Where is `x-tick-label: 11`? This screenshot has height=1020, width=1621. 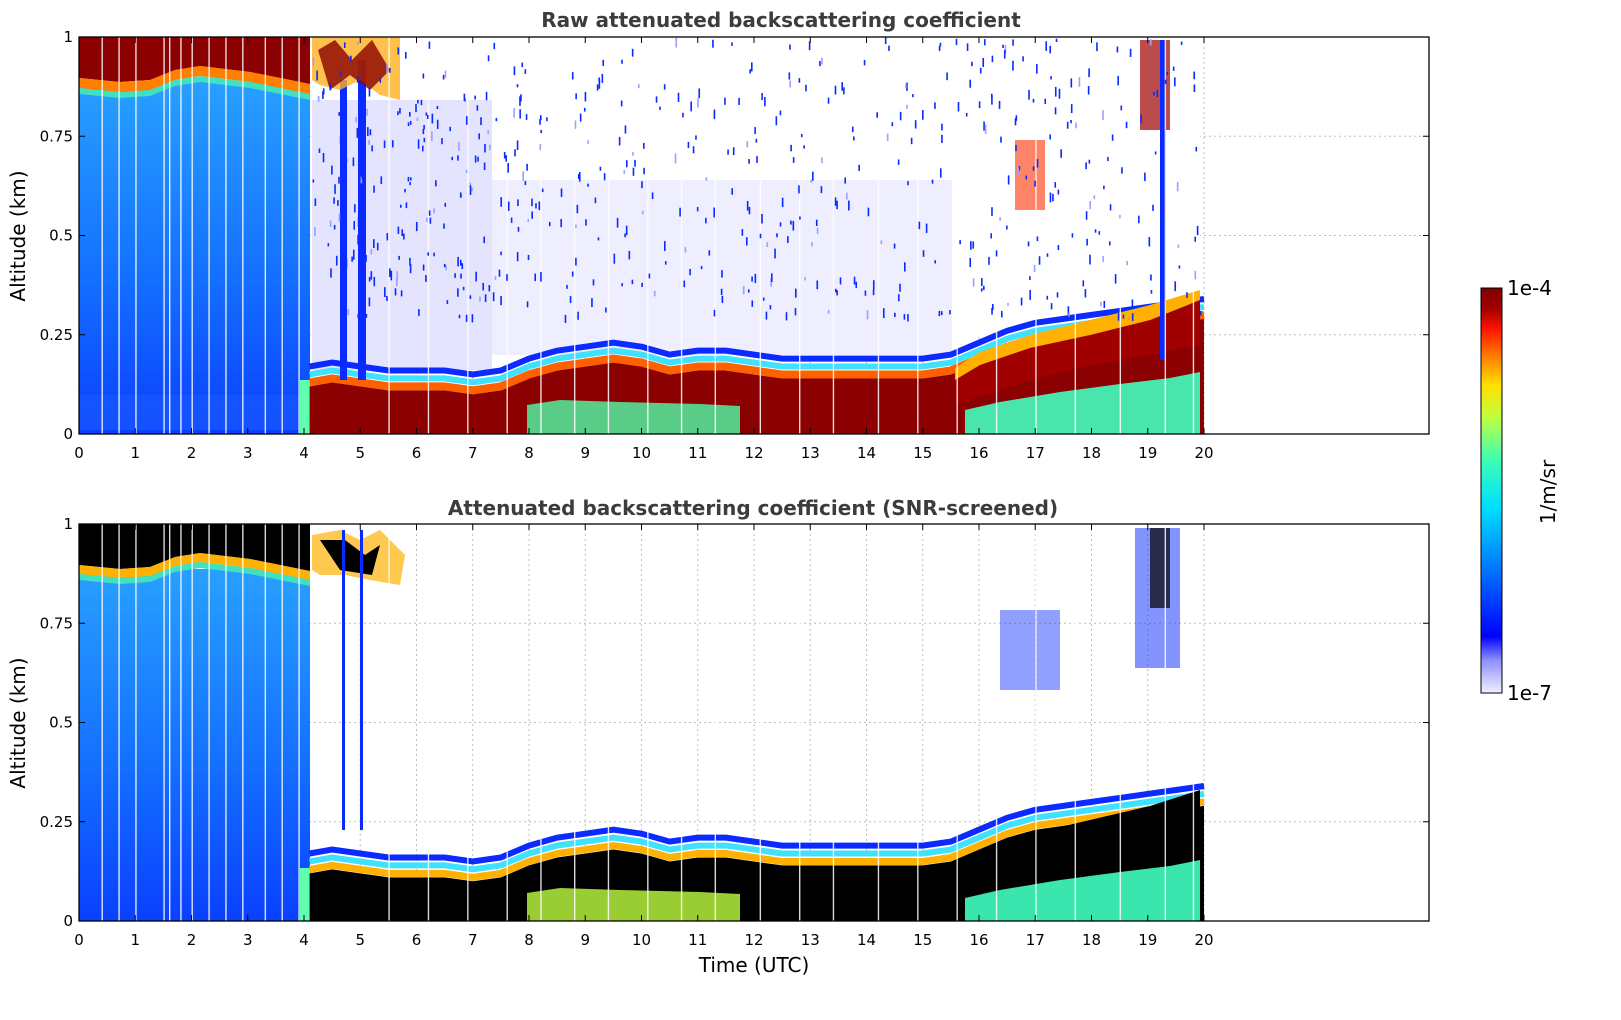
x-tick-label: 11 is located at coordinates (697, 453).